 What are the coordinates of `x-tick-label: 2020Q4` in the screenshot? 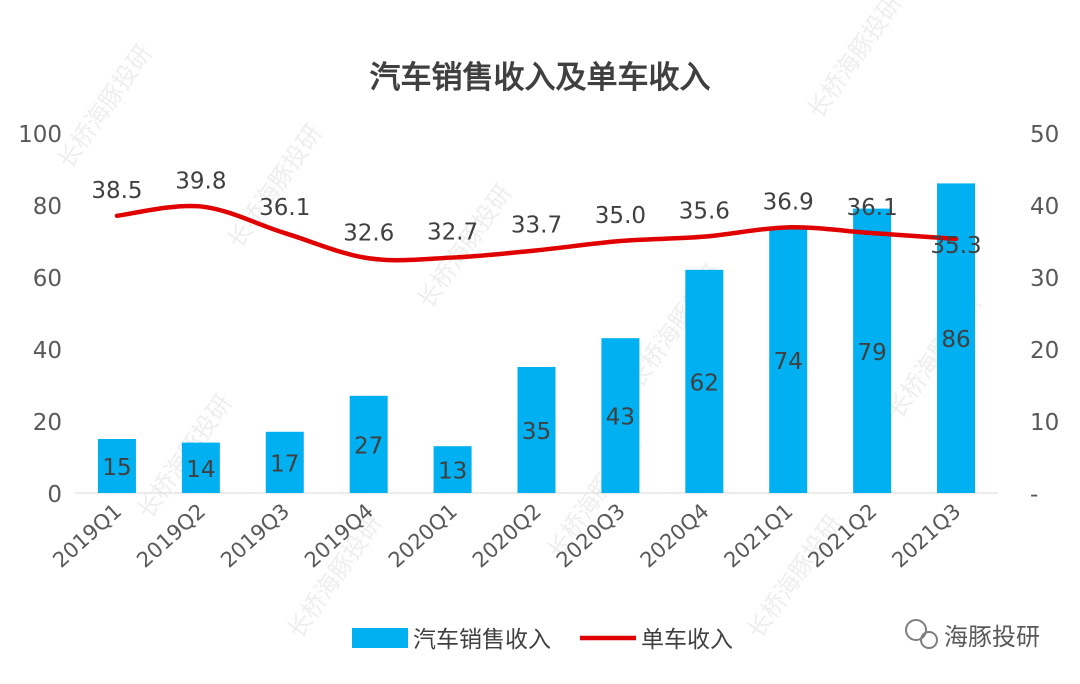 It's located at (675, 536).